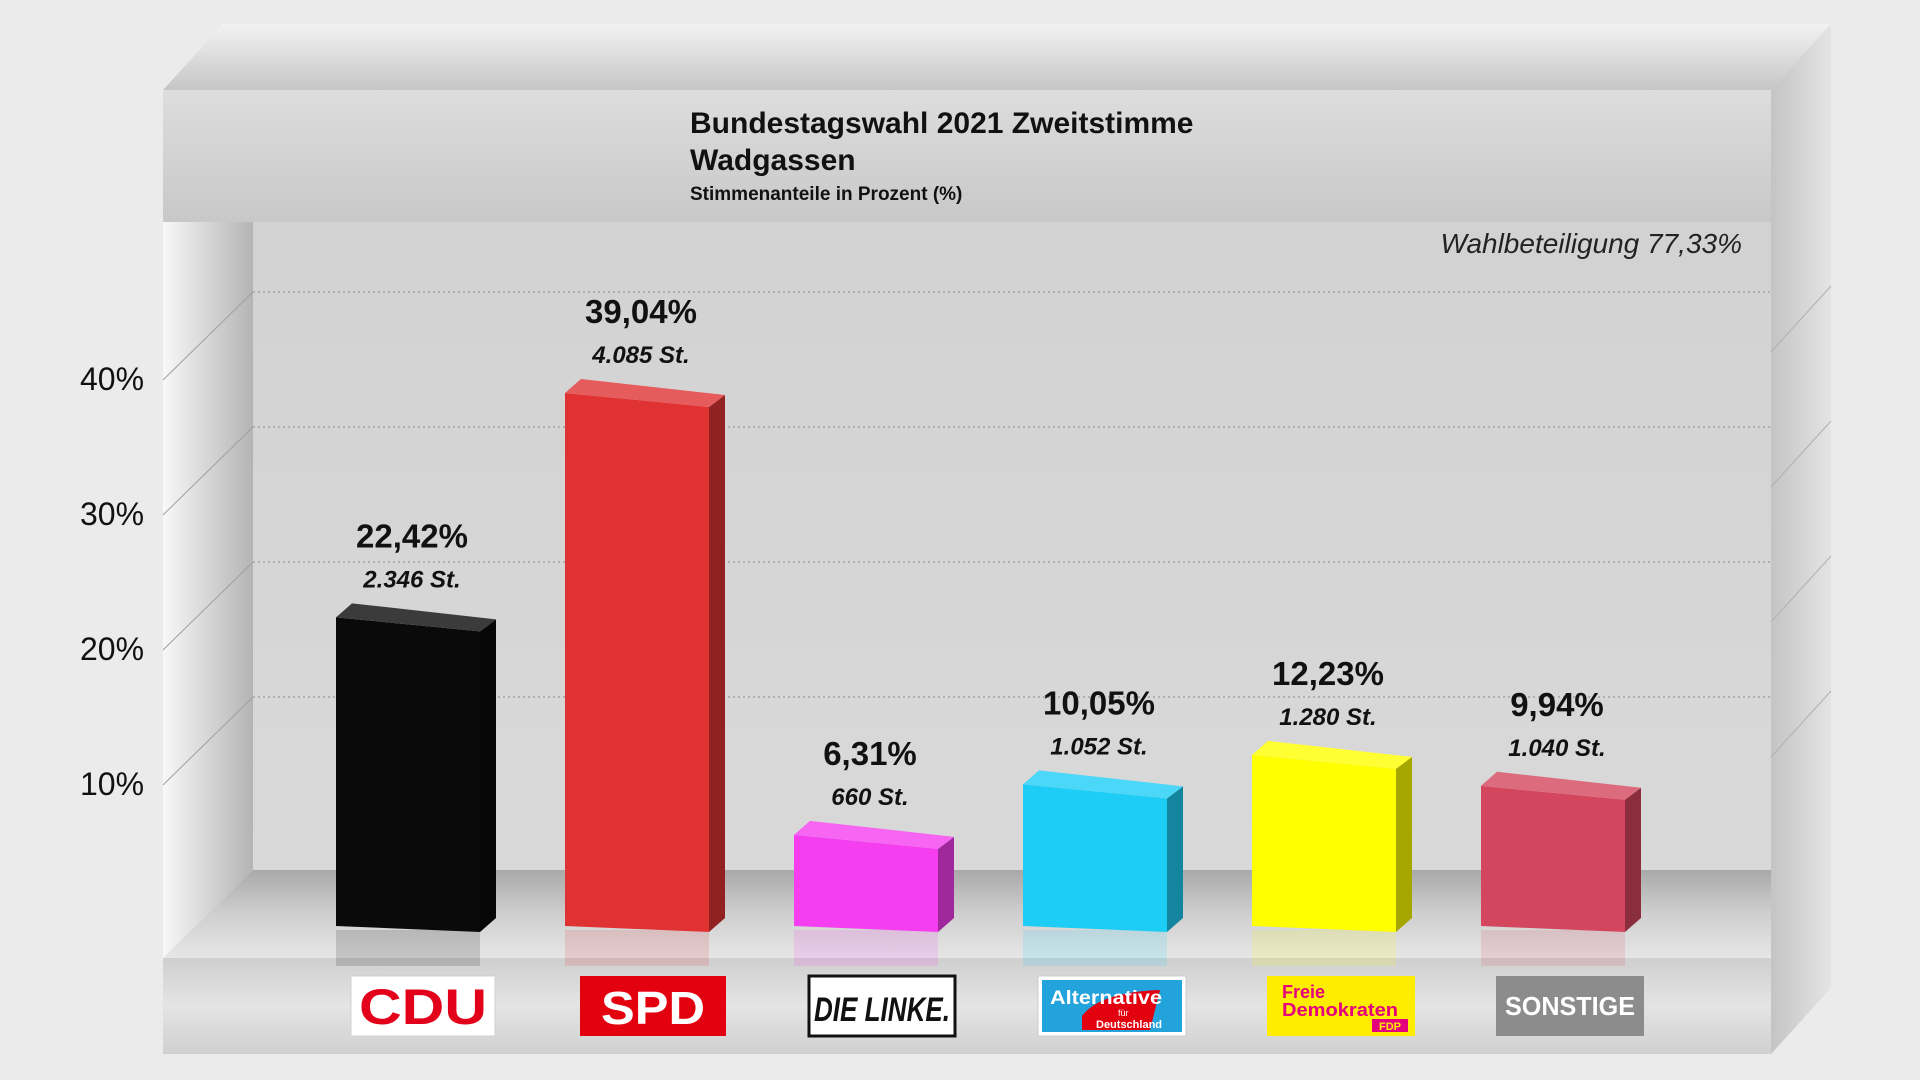 Image resolution: width=1920 pixels, height=1080 pixels. What do you see at coordinates (1098, 746) in the screenshot?
I see `votes-label: 1.052 St.` at bounding box center [1098, 746].